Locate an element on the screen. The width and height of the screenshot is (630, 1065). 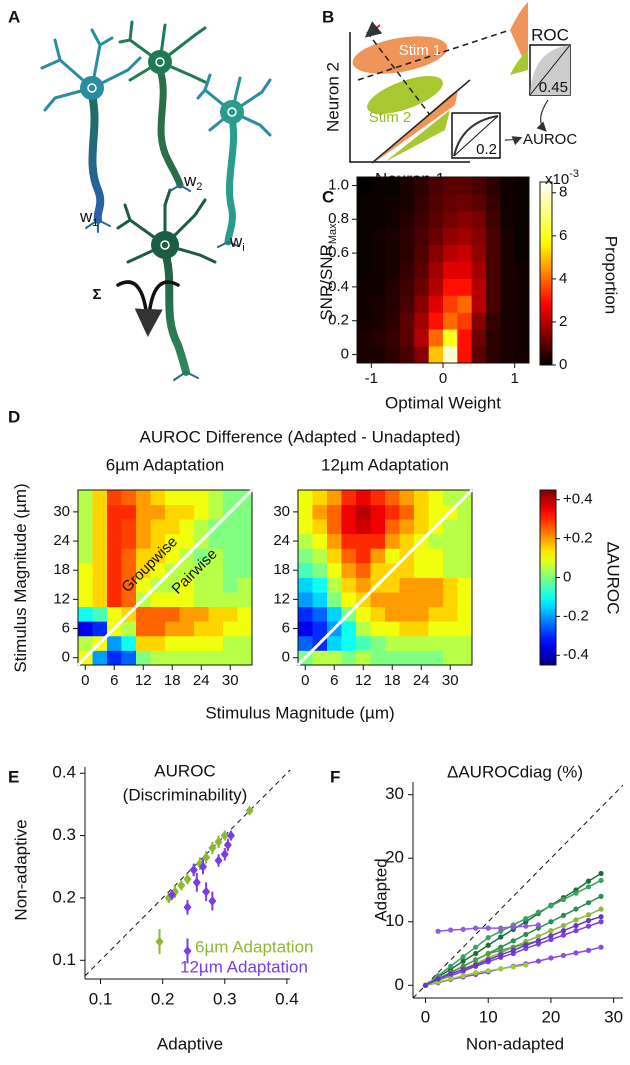
x-tick-label: 1 is located at coordinates (514, 378).